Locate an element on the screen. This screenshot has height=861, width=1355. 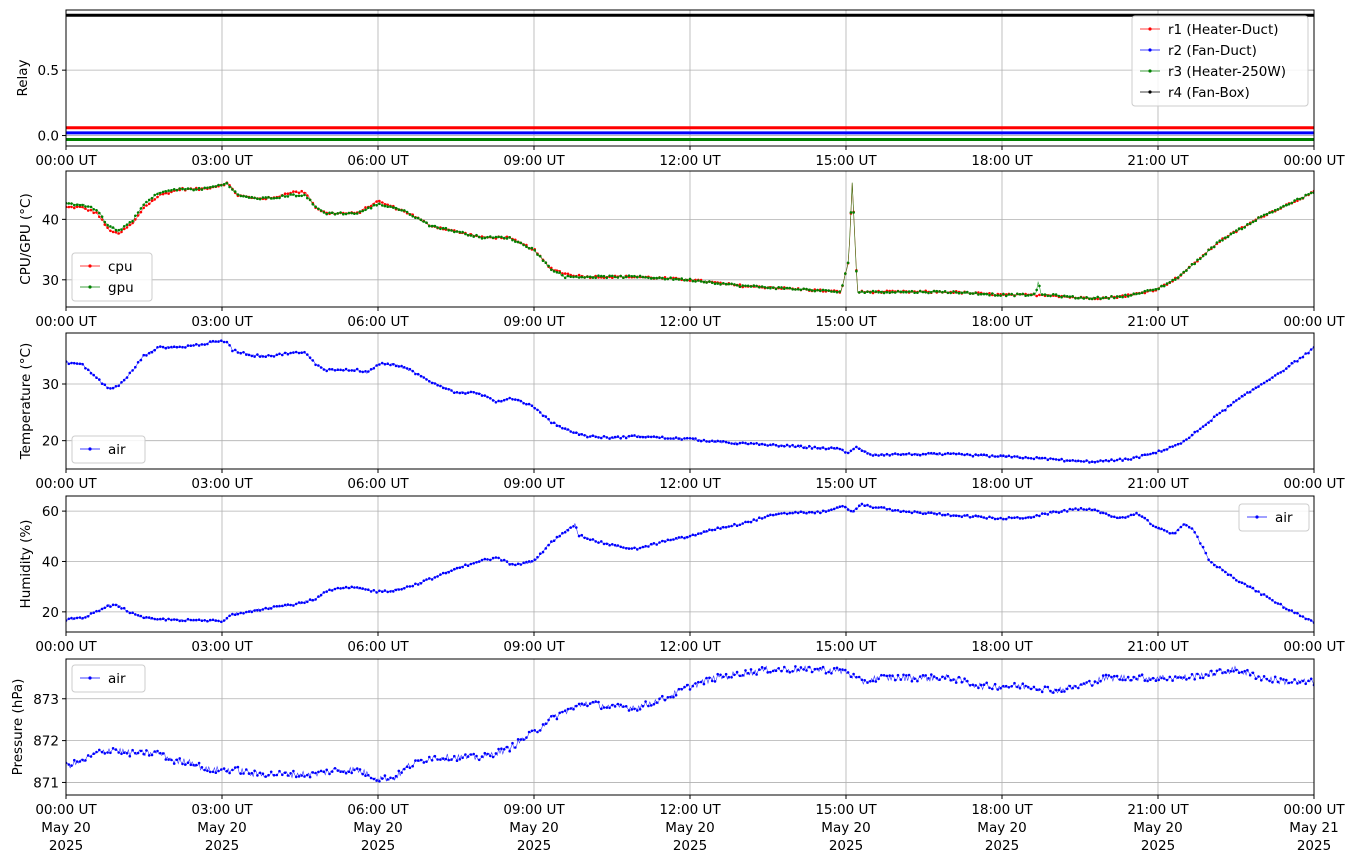
x-date-label: May 20 is located at coordinates (221, 828).